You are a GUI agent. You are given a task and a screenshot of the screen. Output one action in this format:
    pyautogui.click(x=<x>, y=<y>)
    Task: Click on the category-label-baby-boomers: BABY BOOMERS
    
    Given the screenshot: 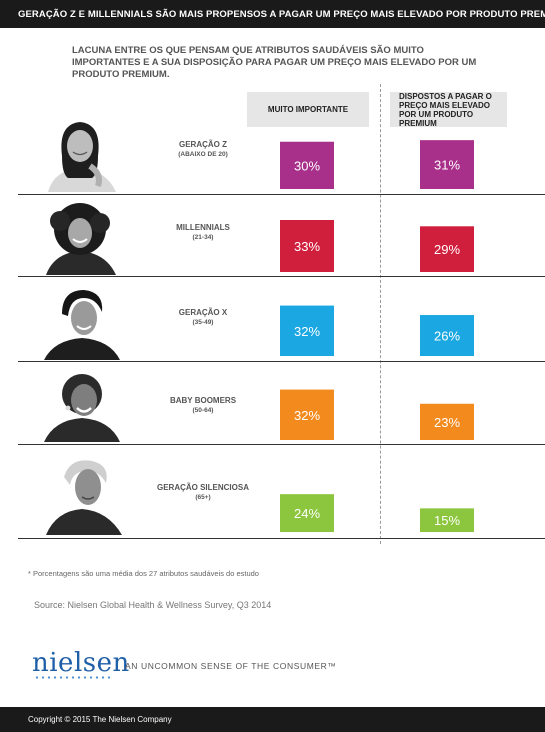 What is the action you would take?
    pyautogui.click(x=203, y=400)
    